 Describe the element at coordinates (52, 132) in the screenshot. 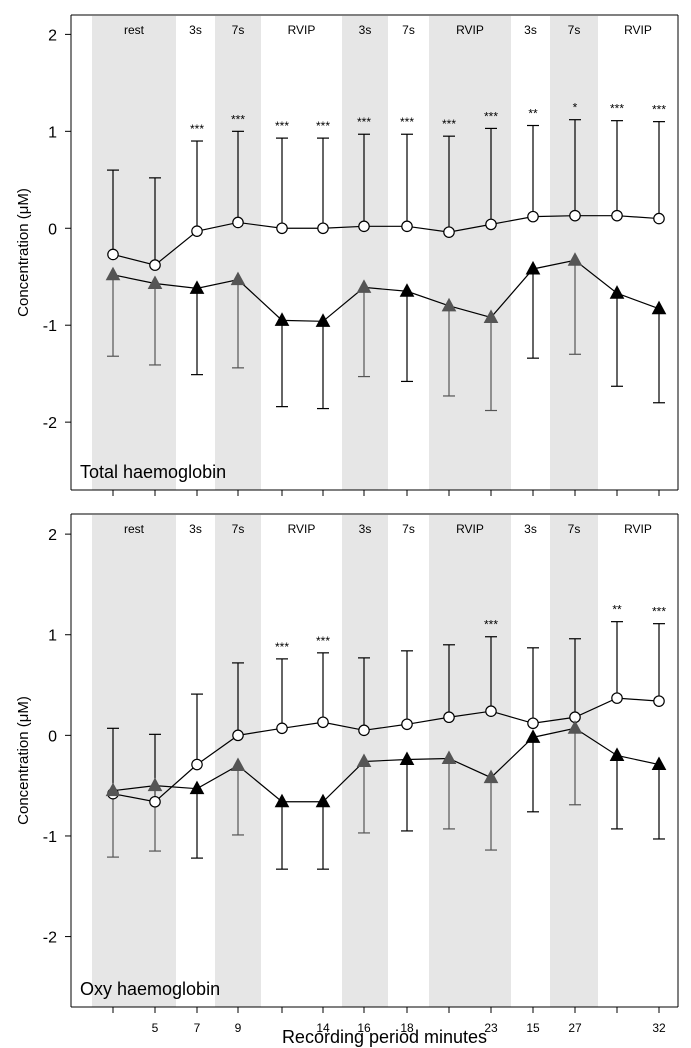

I see `y-tick-label: 1` at that location.